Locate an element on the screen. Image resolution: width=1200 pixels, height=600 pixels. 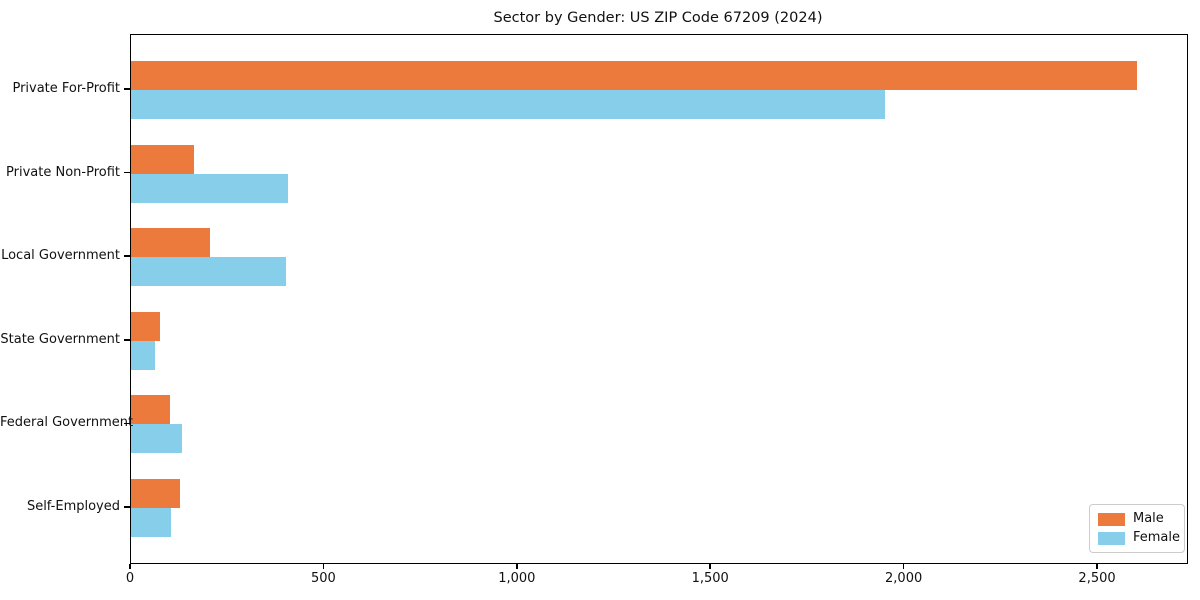
legend-label-male: Male is located at coordinates (1148, 518).